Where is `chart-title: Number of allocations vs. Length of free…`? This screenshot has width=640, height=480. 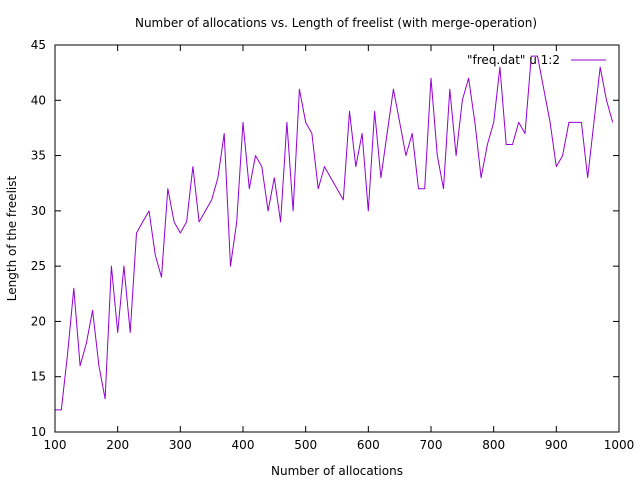 chart-title: Number of allocations vs. Length of free… is located at coordinates (336, 23).